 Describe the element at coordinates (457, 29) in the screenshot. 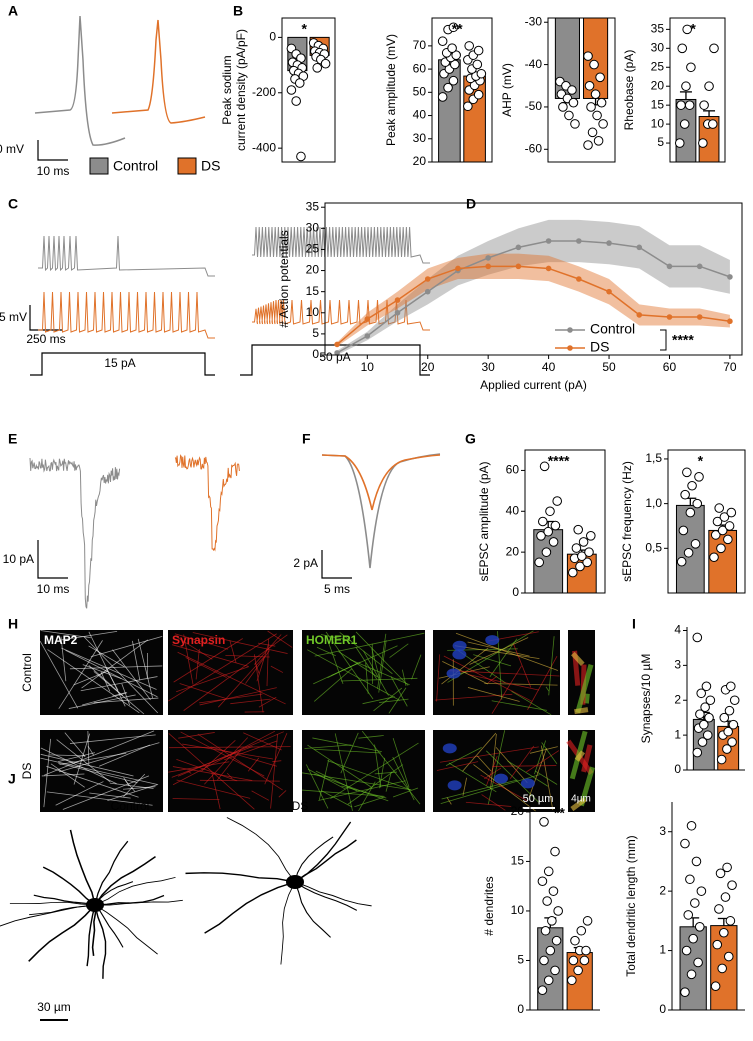

I see `significance: **` at that location.